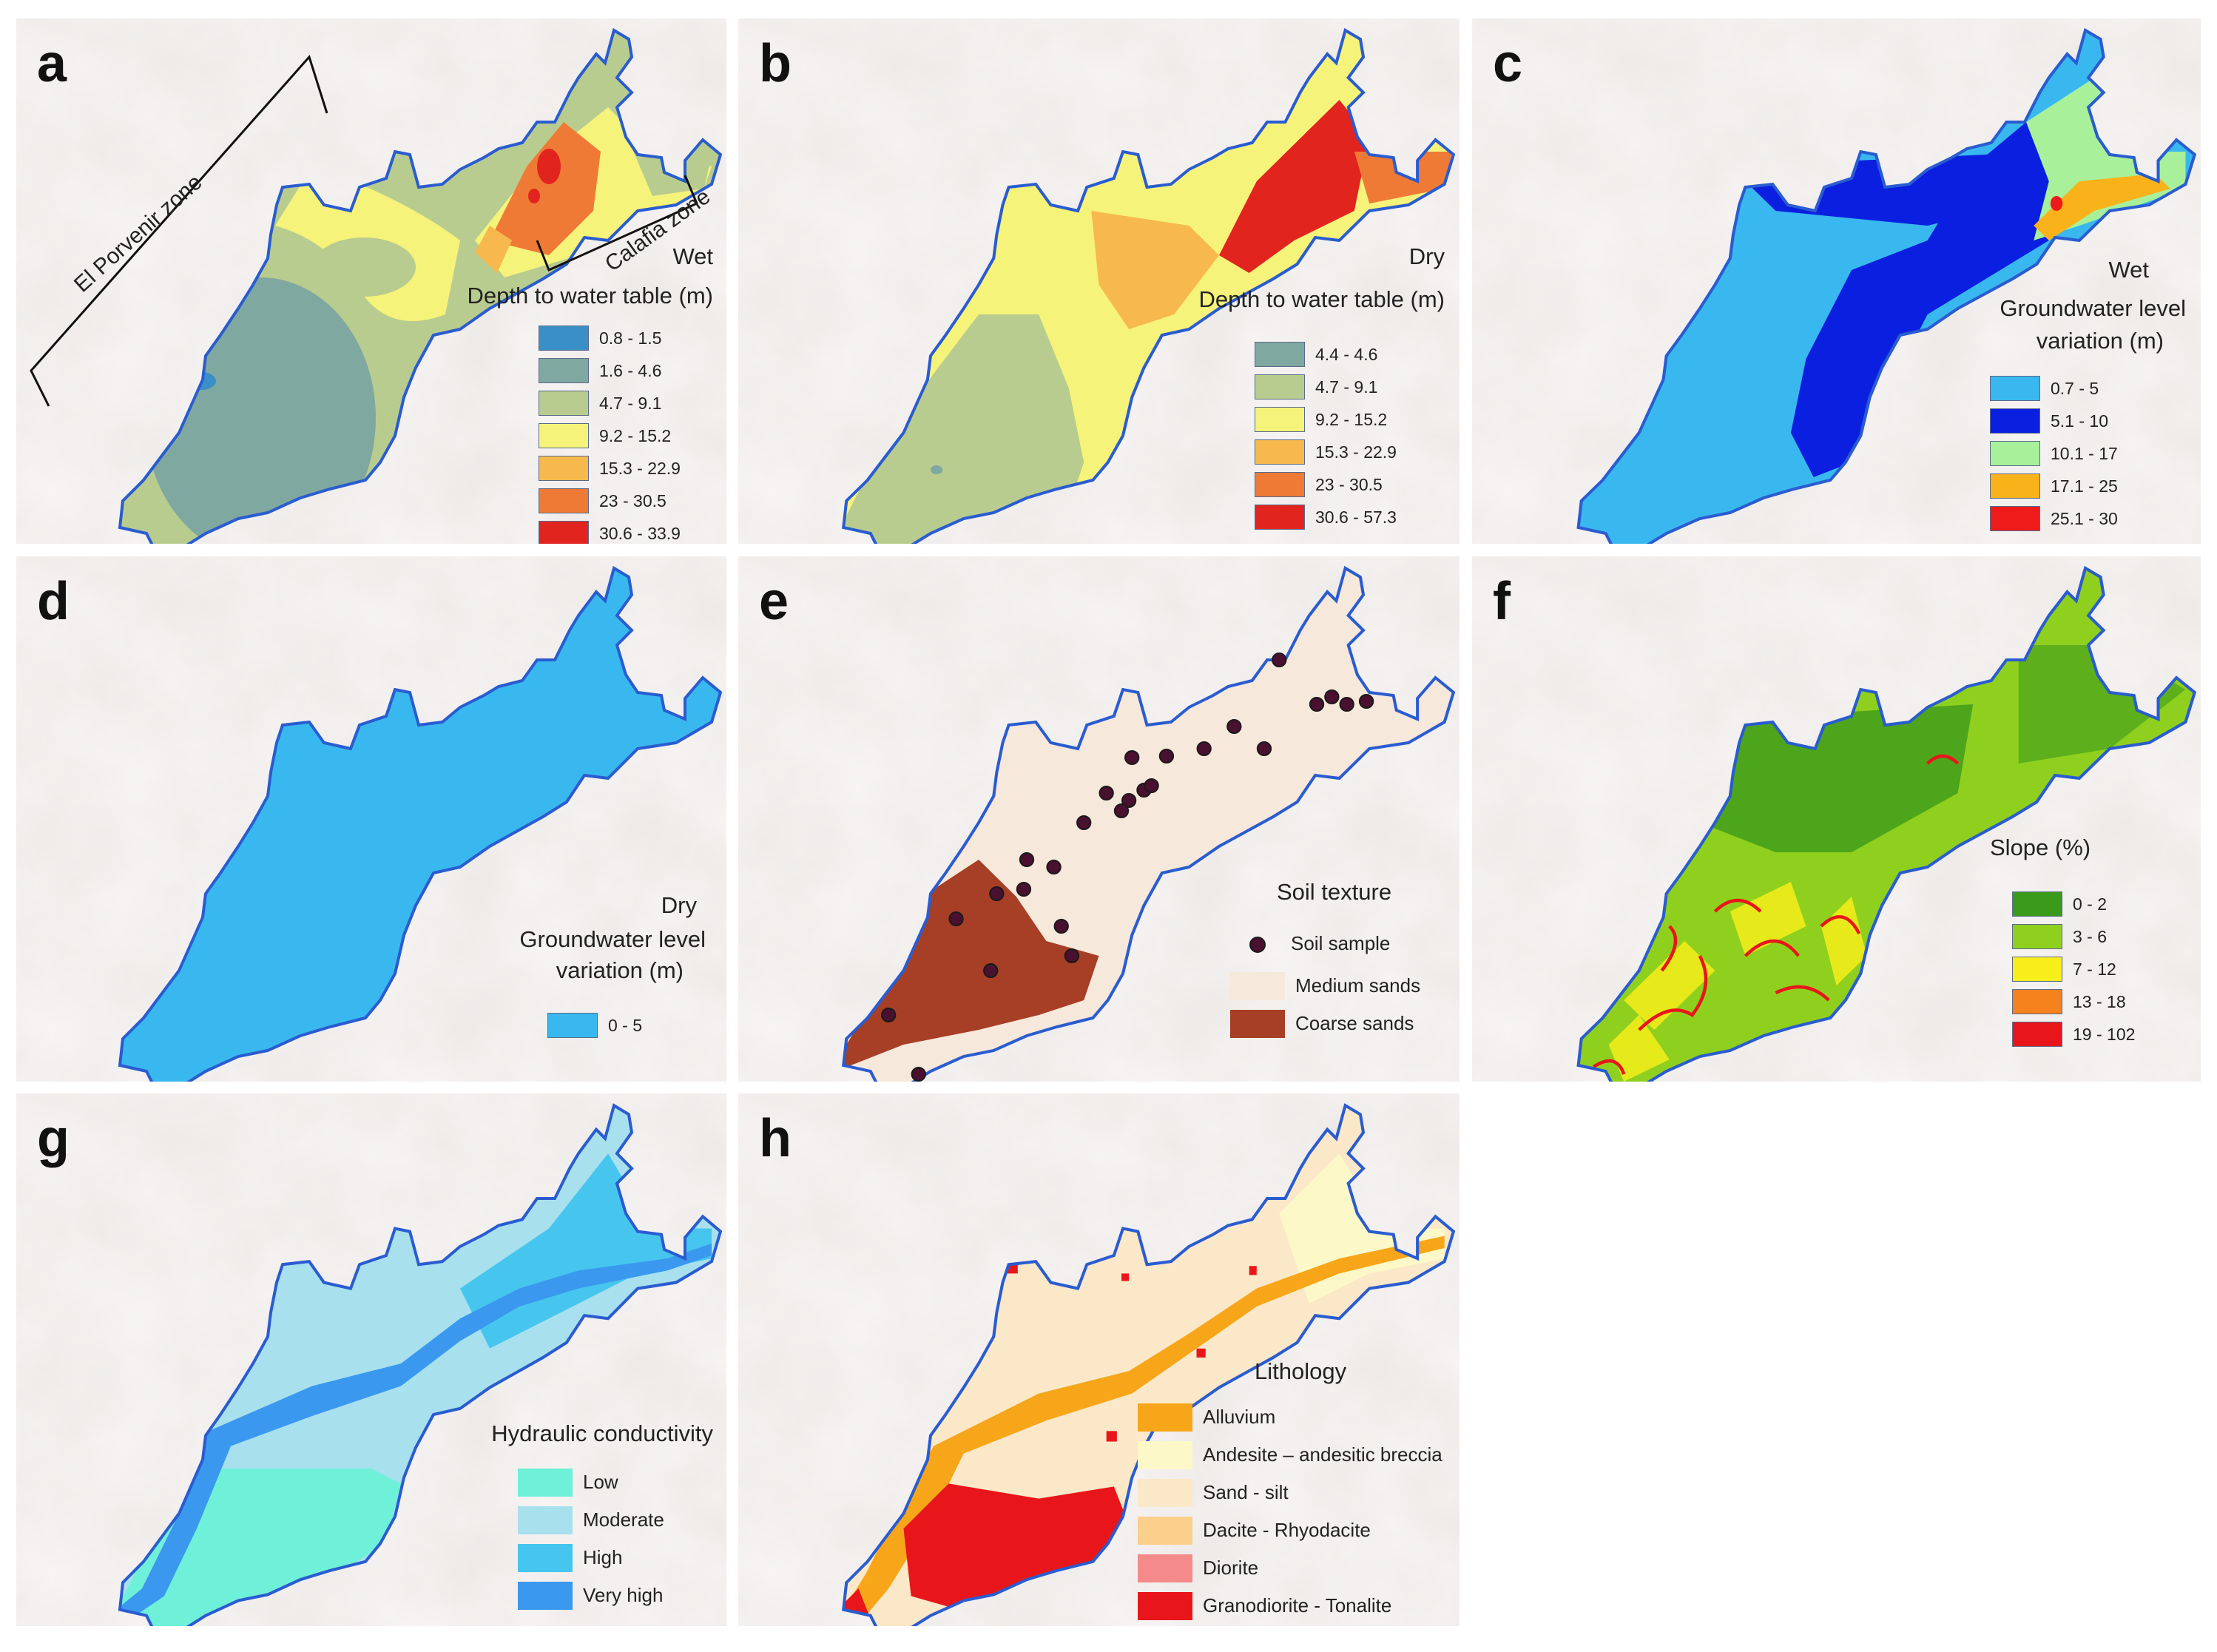 The image size is (2217, 1652). I want to click on map-hydraulic-conductivity, so click(371, 1359).